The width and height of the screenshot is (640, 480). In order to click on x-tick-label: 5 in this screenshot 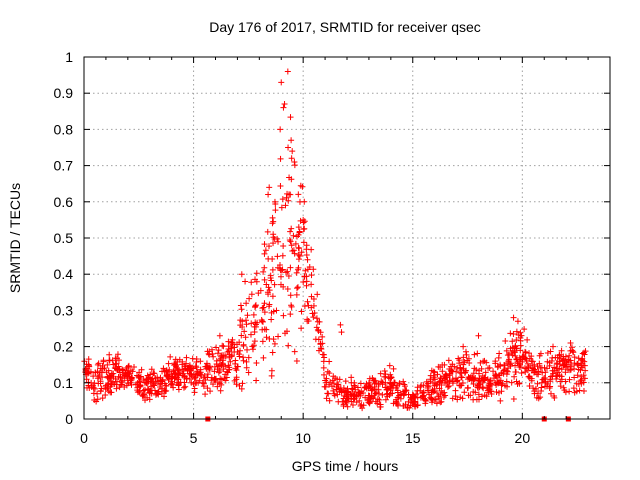, I will do `click(194, 438)`.